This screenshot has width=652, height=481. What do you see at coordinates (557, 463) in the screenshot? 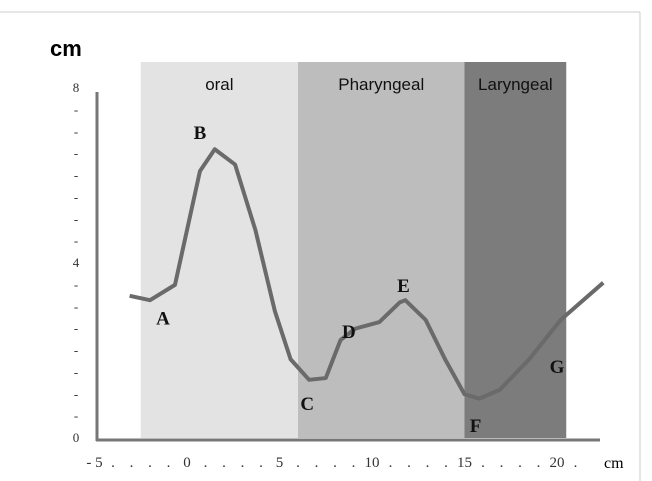
I see `x-tick-label: 20` at bounding box center [557, 463].